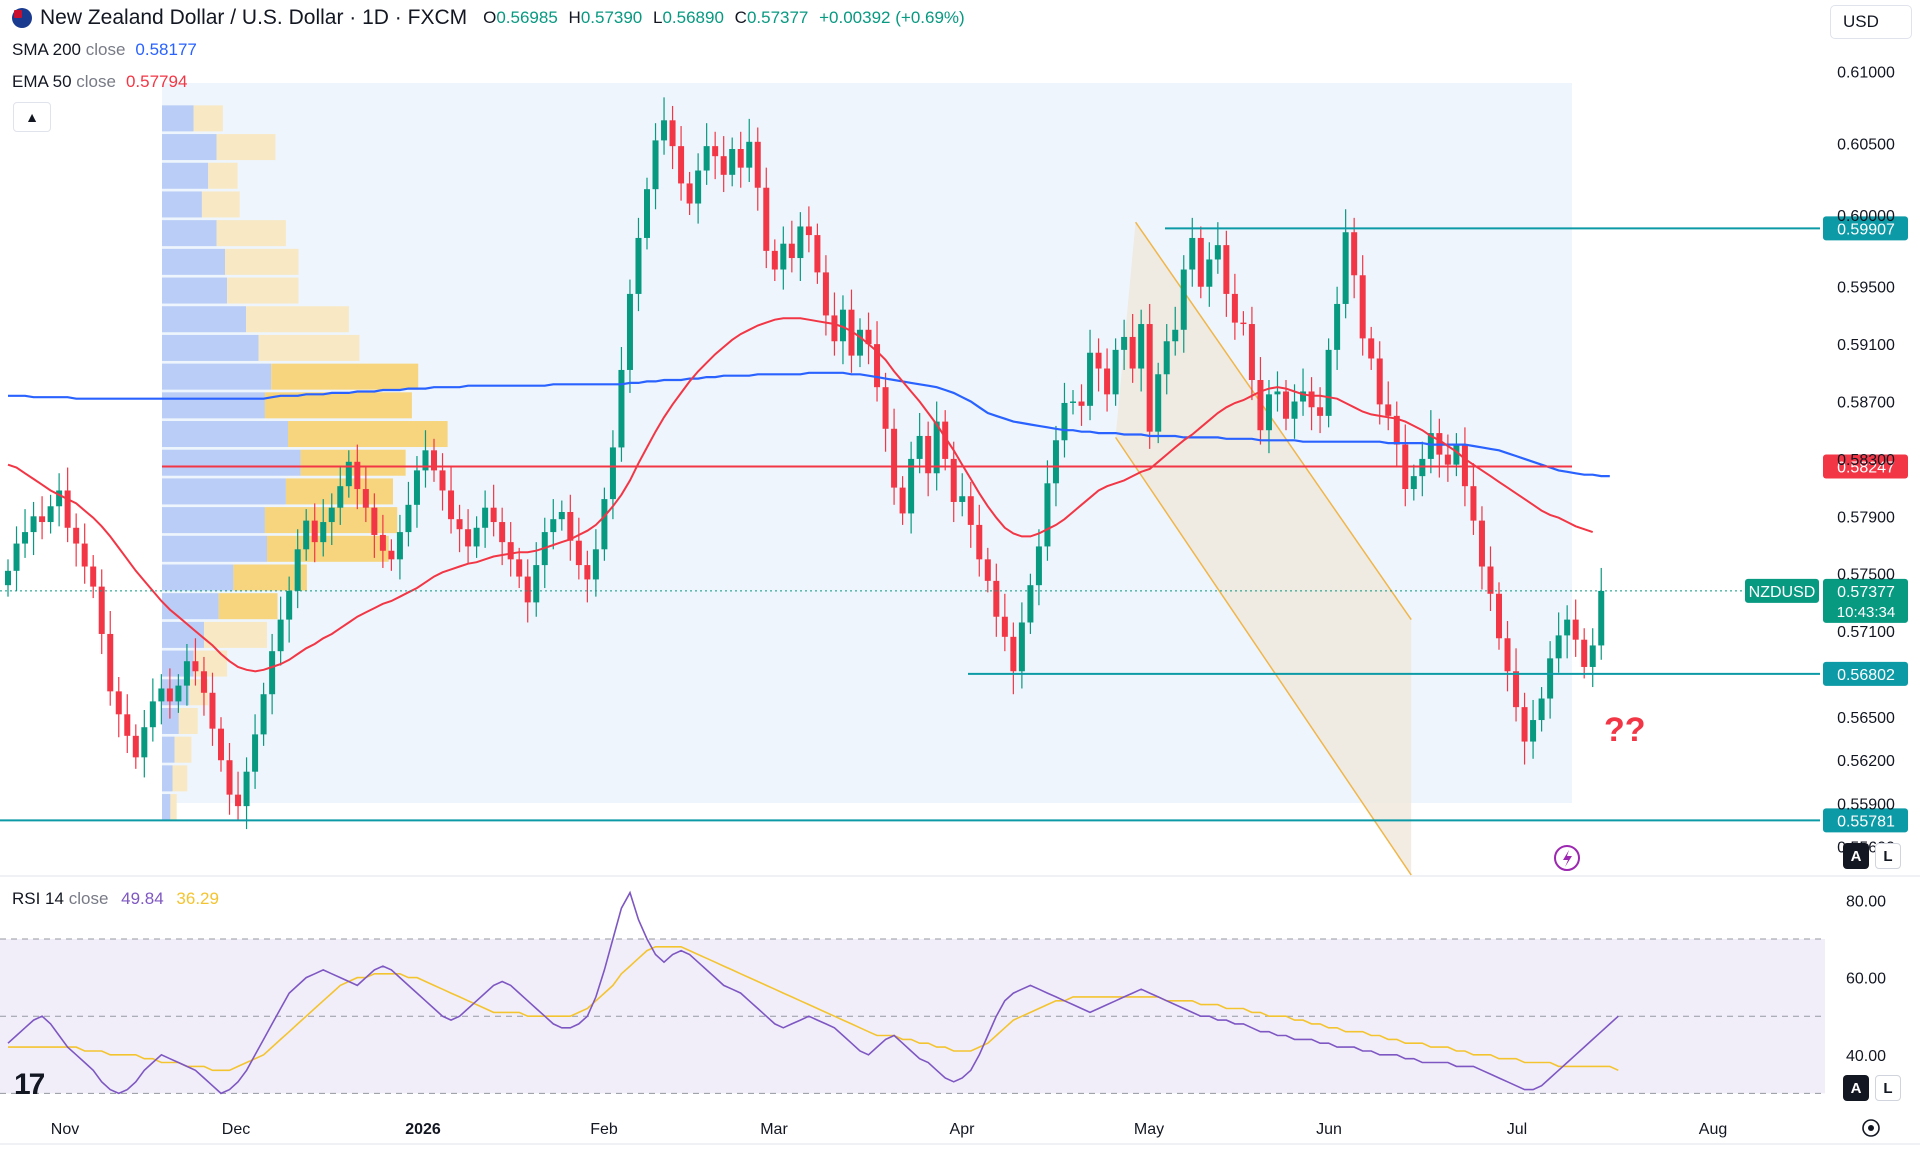 This screenshot has width=1920, height=1151. What do you see at coordinates (1782, 592) in the screenshot?
I see `symbol-tag-label: NZDUSD` at bounding box center [1782, 592].